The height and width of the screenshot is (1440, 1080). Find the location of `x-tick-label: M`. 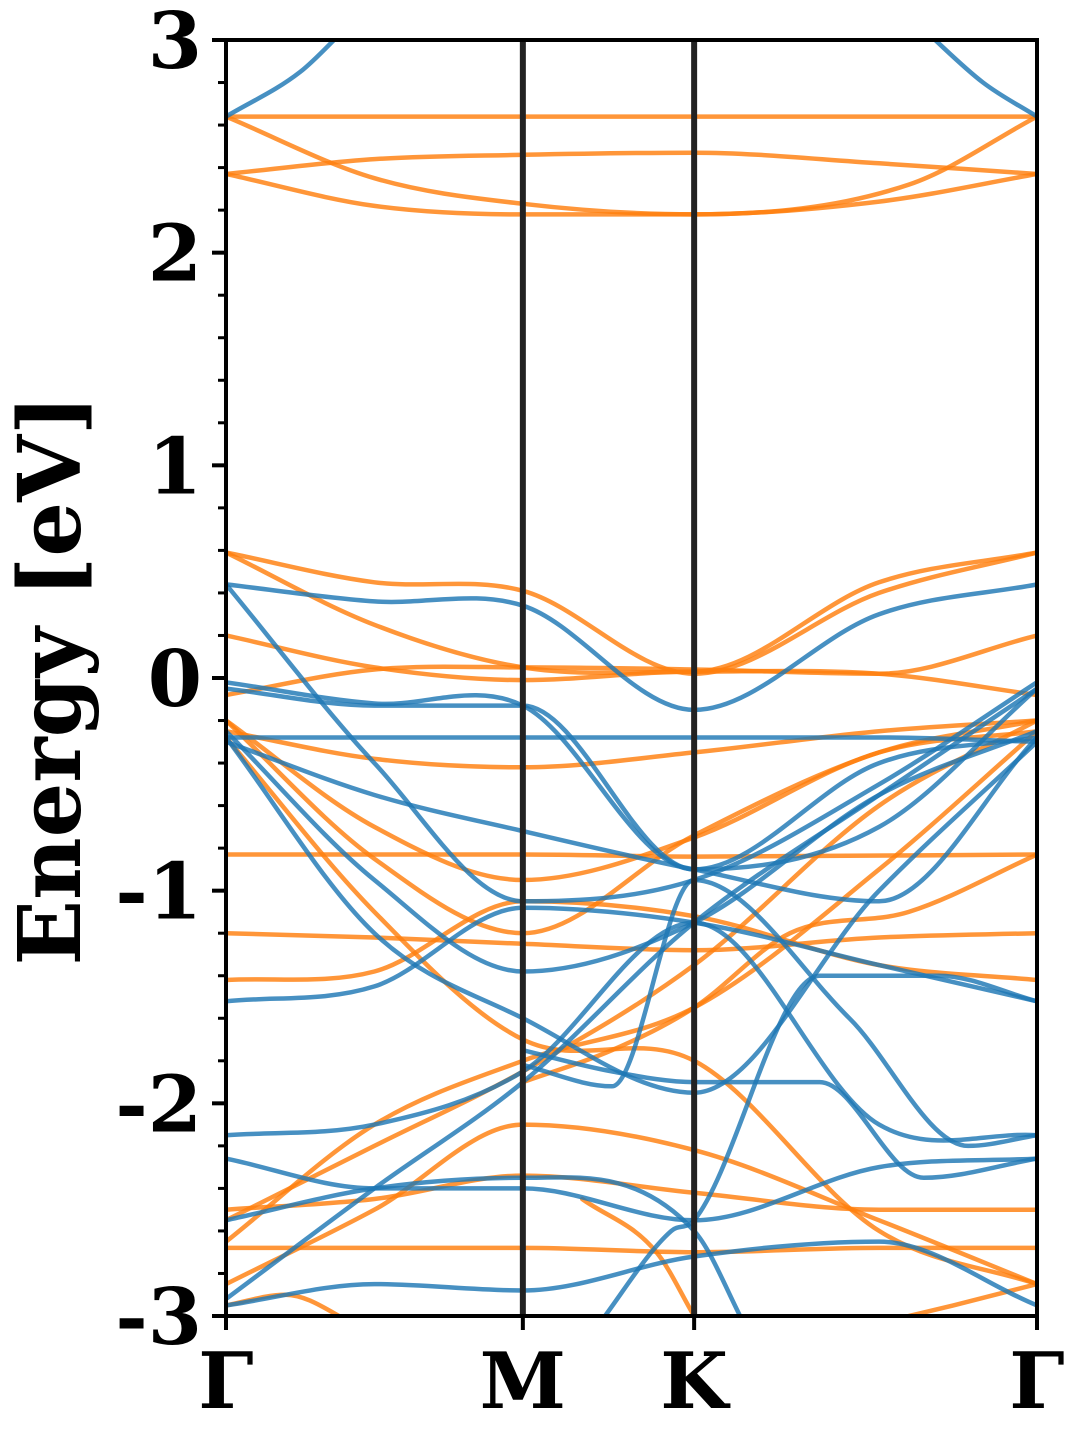

x-tick-label: M is located at coordinates (523, 1381).